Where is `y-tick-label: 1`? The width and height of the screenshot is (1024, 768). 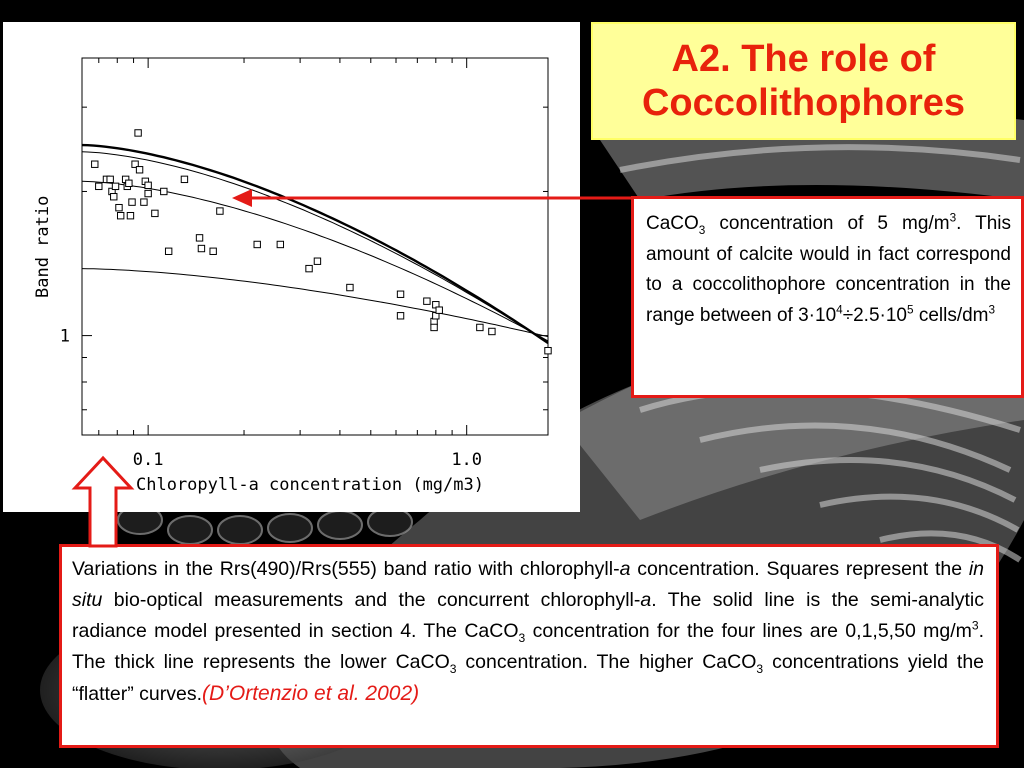
y-tick-label: 1 is located at coordinates (65, 337).